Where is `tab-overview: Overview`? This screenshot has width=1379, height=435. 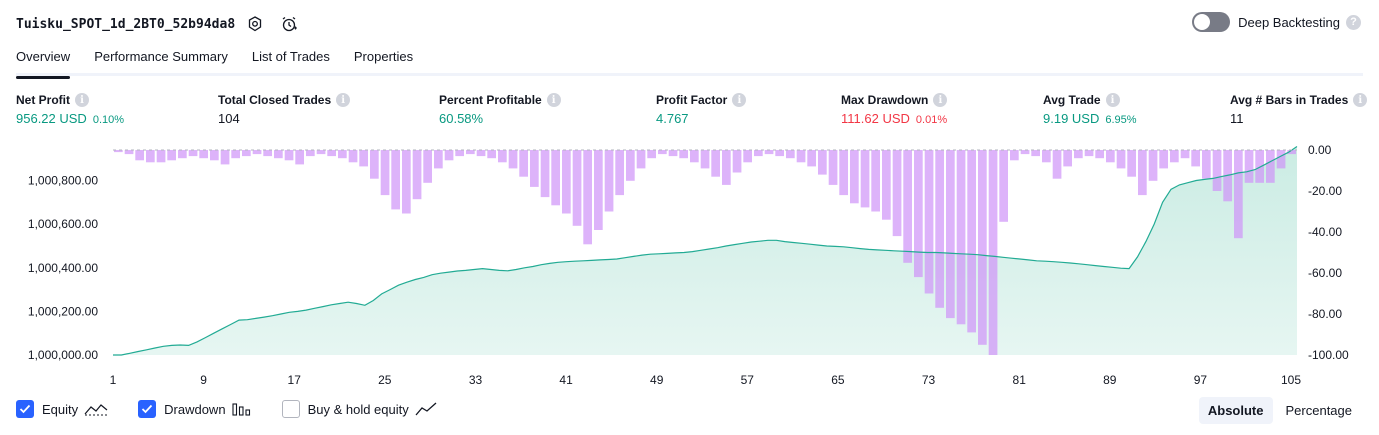 tab-overview: Overview is located at coordinates (43, 61).